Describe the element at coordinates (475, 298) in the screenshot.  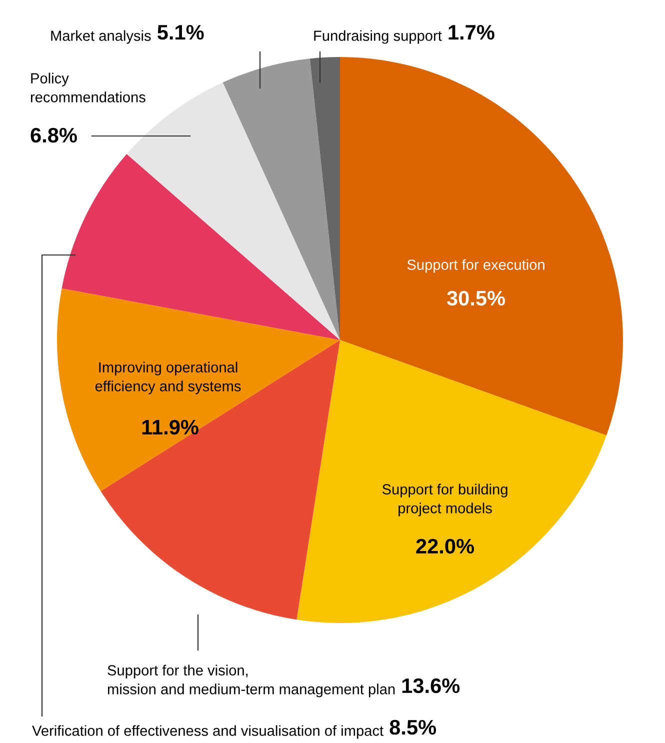
I see `data-label: 30.5%` at that location.